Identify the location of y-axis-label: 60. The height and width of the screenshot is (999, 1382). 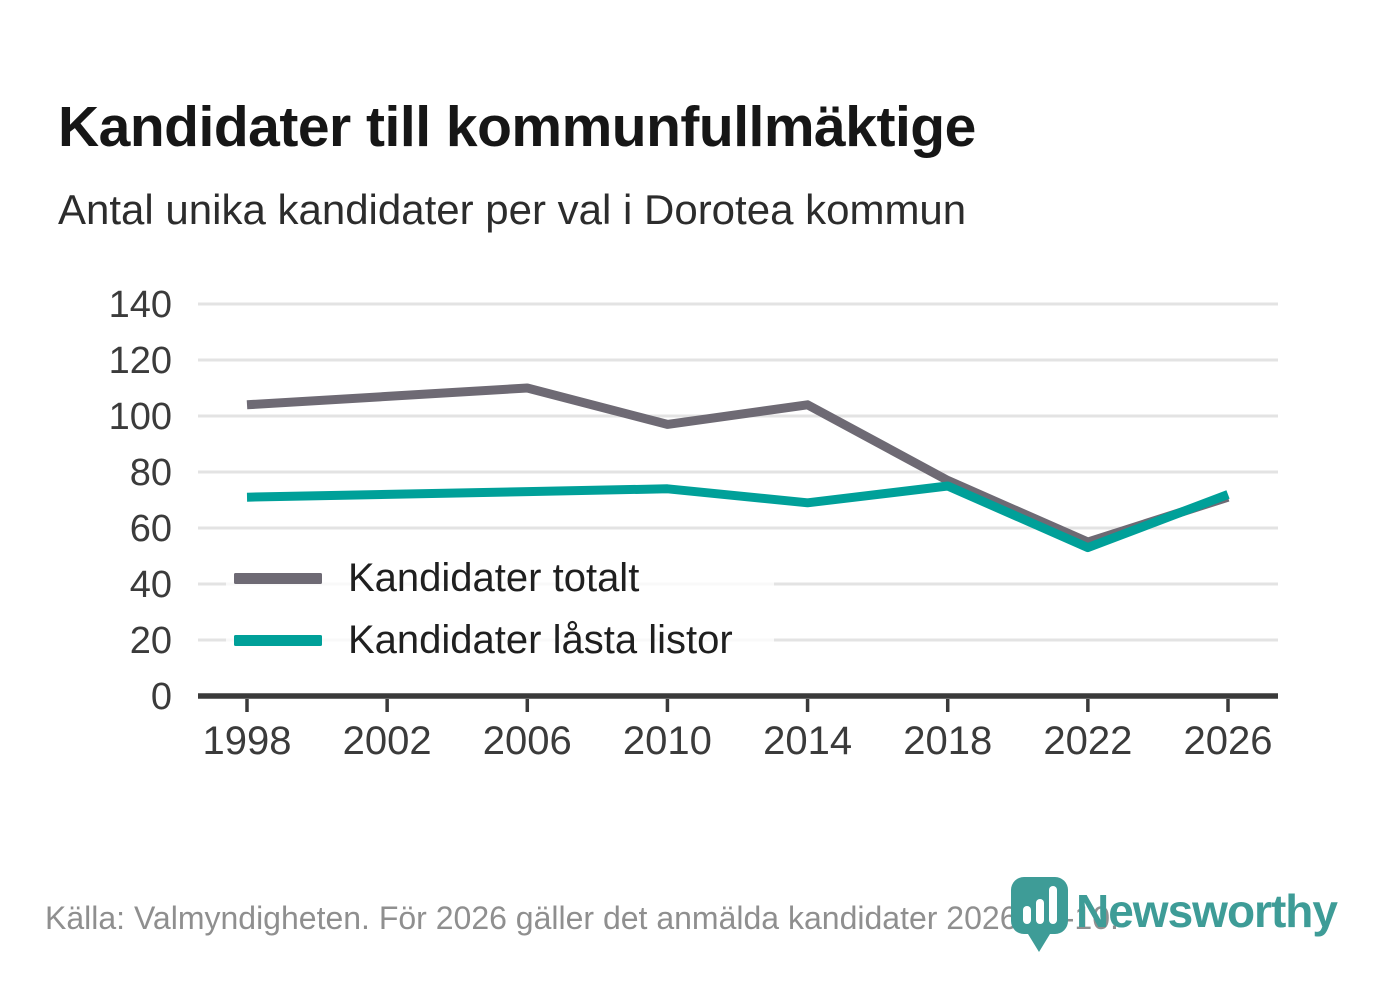
(151, 529).